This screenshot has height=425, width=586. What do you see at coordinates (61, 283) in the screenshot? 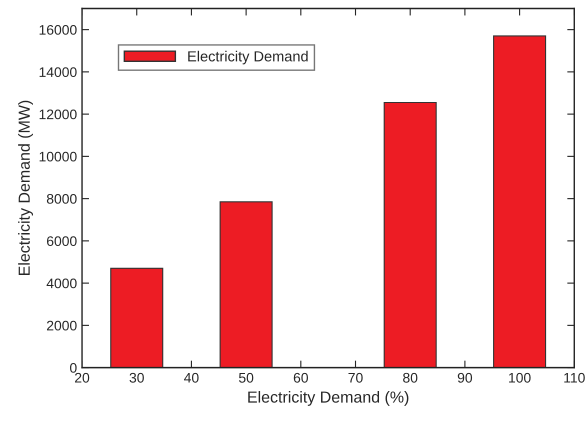
I see `y-tick-label: 4000` at bounding box center [61, 283].